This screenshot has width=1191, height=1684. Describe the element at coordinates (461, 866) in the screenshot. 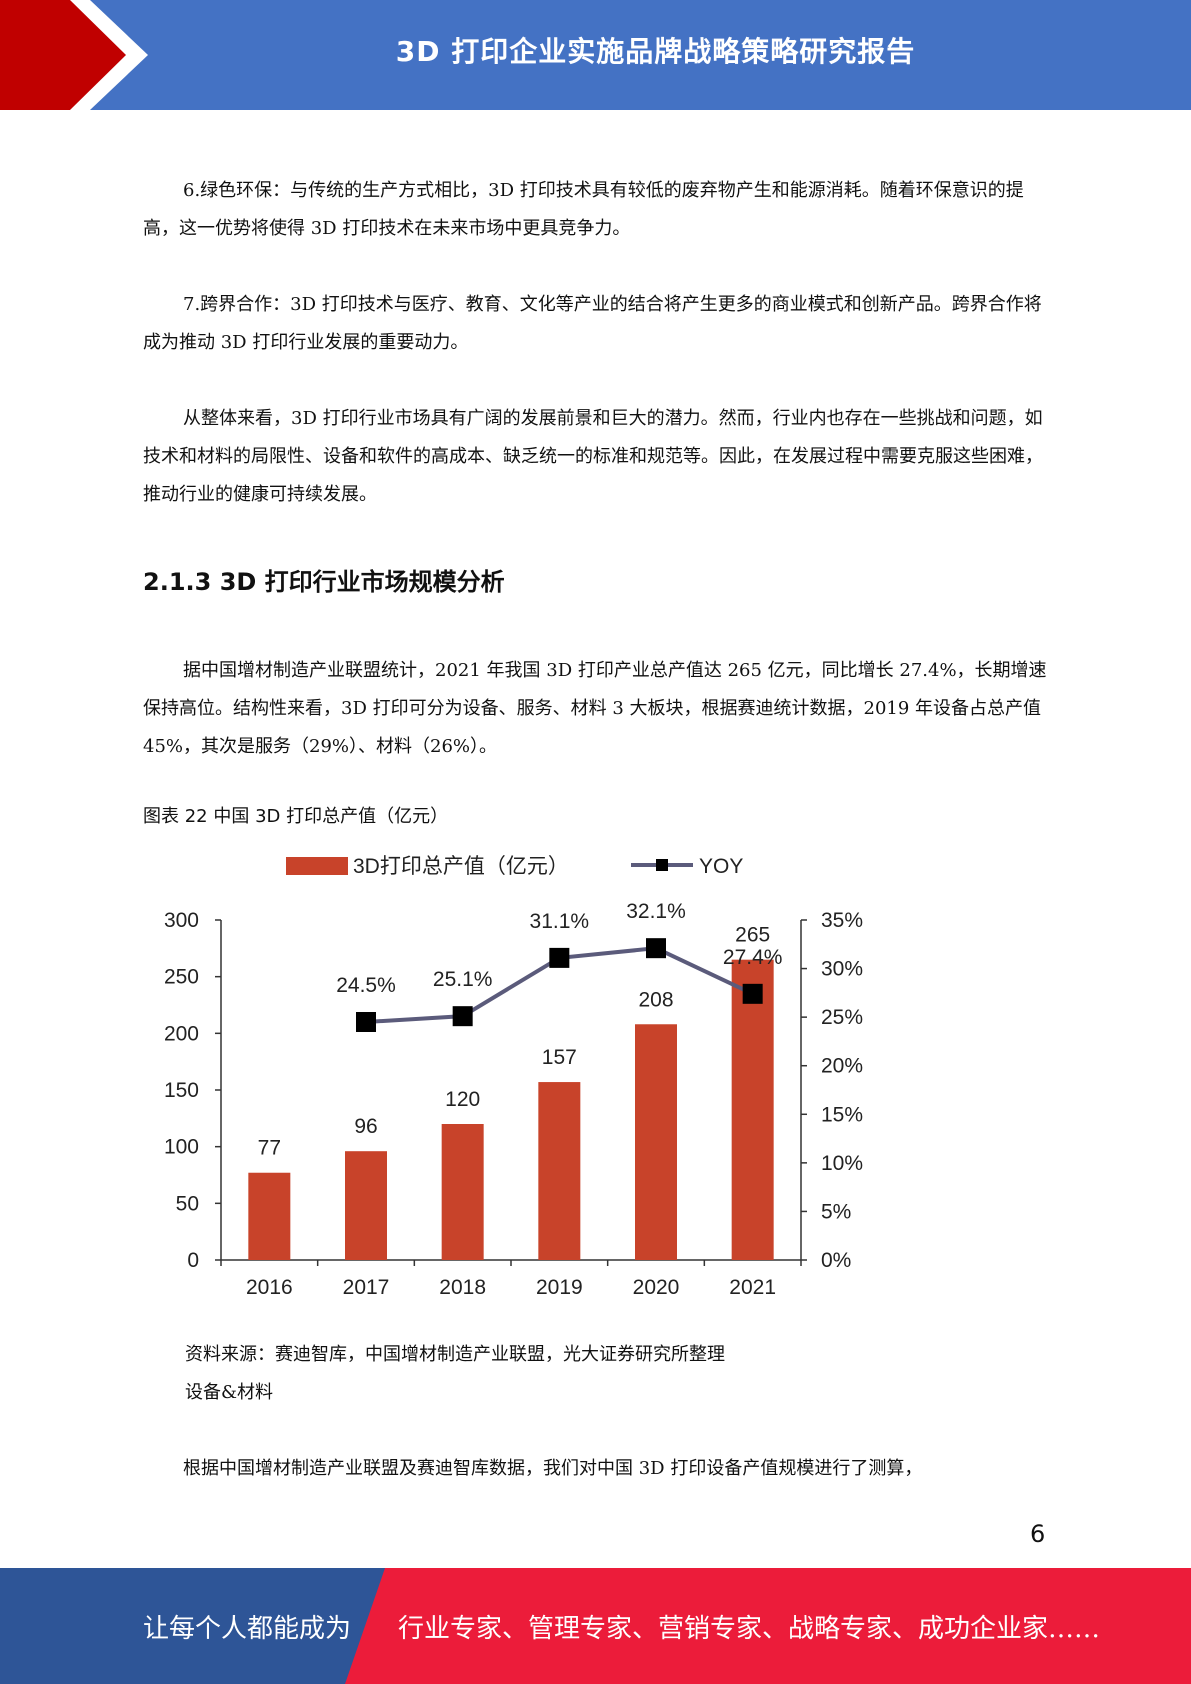

I see `legend-bar-label: 3D打印总产值（亿元）` at that location.